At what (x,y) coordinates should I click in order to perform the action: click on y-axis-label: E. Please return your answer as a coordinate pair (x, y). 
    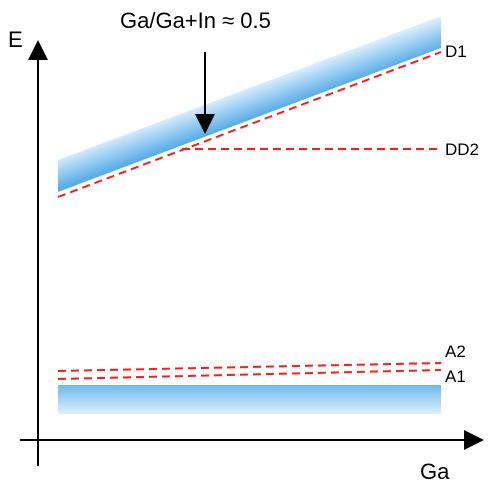
    Looking at the image, I should click on (15, 39).